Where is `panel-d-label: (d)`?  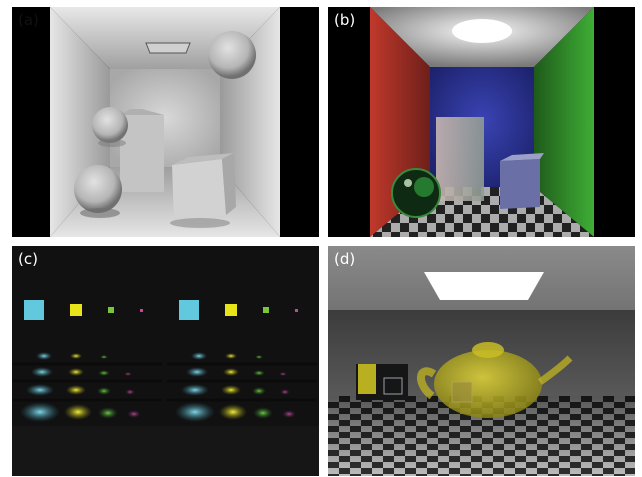 panel-d-label: (d) is located at coordinates (345, 259).